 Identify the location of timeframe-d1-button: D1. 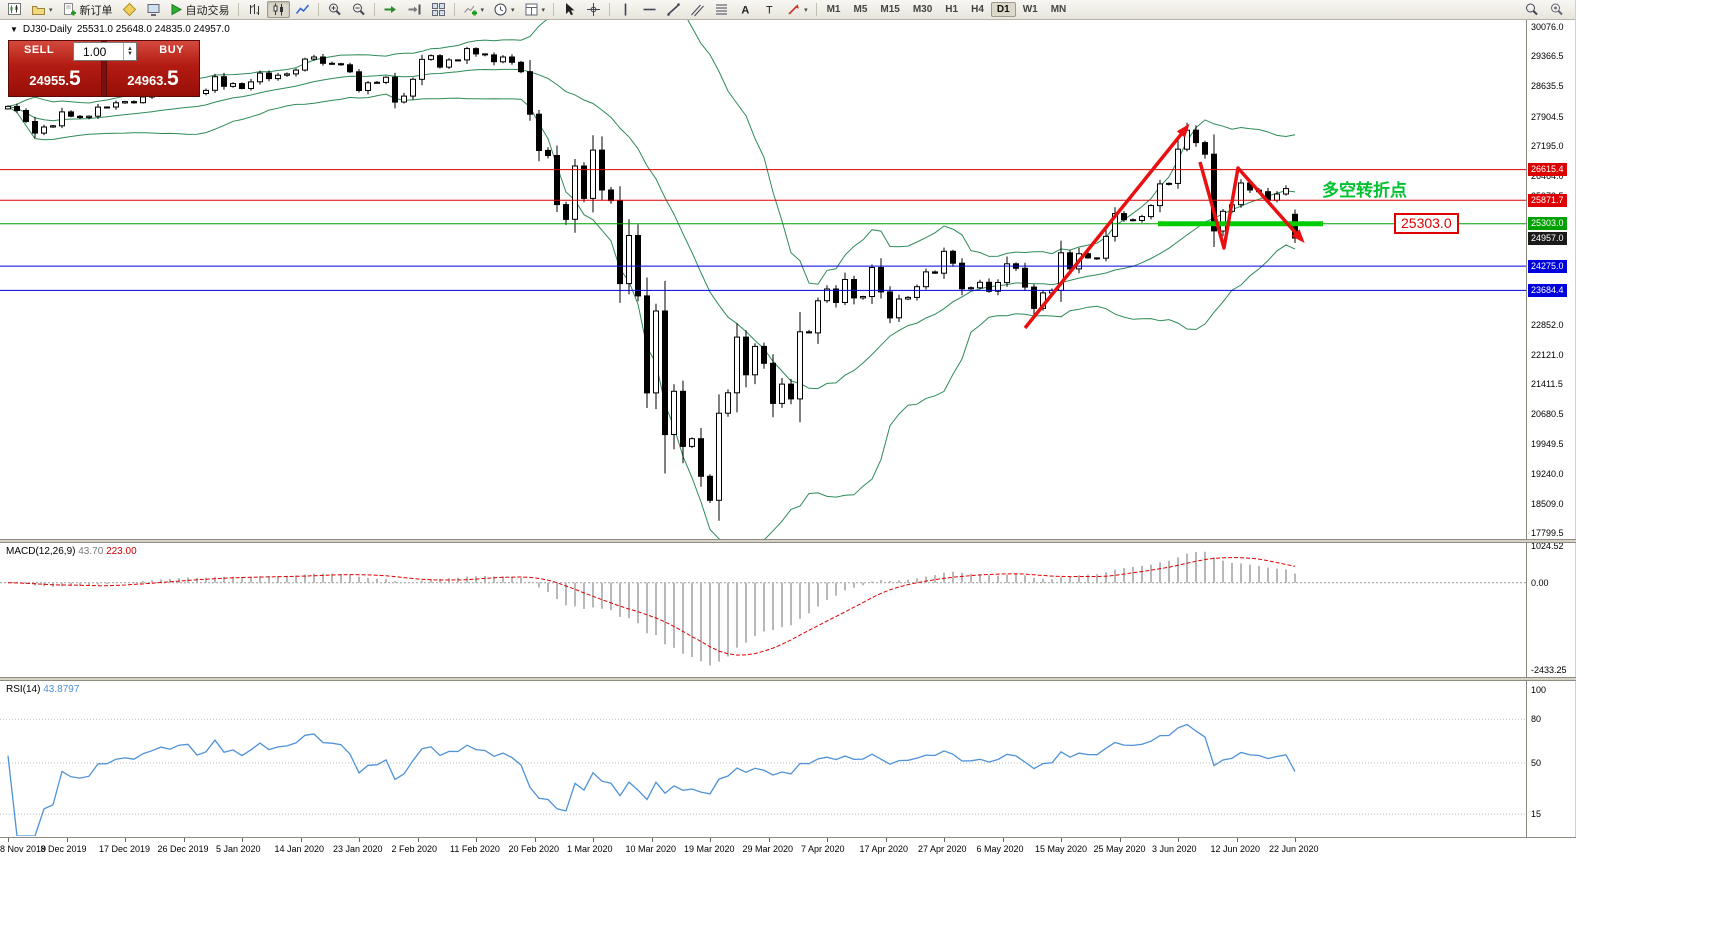
(1003, 9).